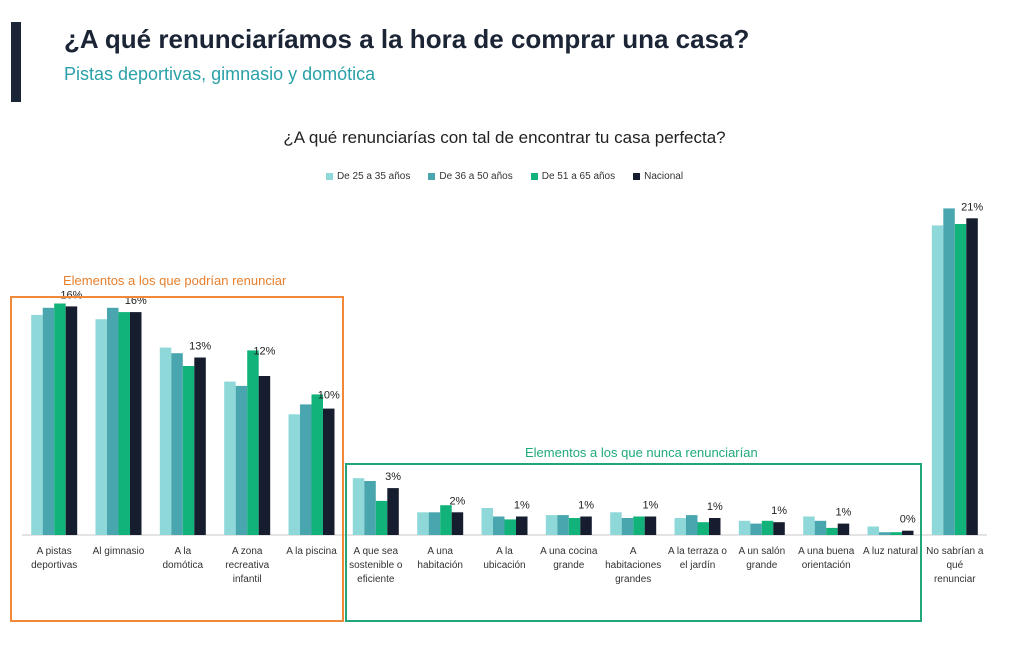 This screenshot has height=655, width=1009. Describe the element at coordinates (376, 565) in the screenshot. I see `category-label: A que sea sostenible o eficiente` at that location.